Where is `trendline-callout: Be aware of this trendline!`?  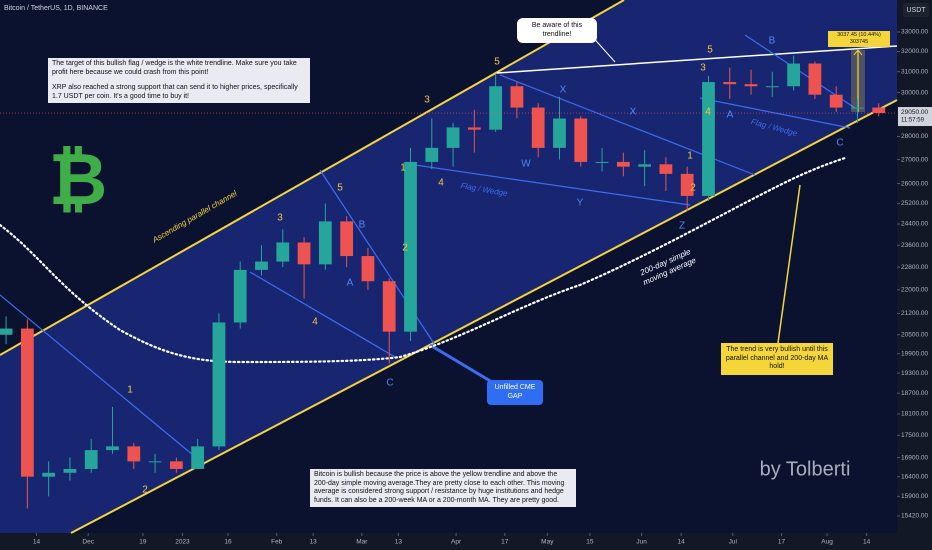 trendline-callout: Be aware of this trendline! is located at coordinates (557, 30).